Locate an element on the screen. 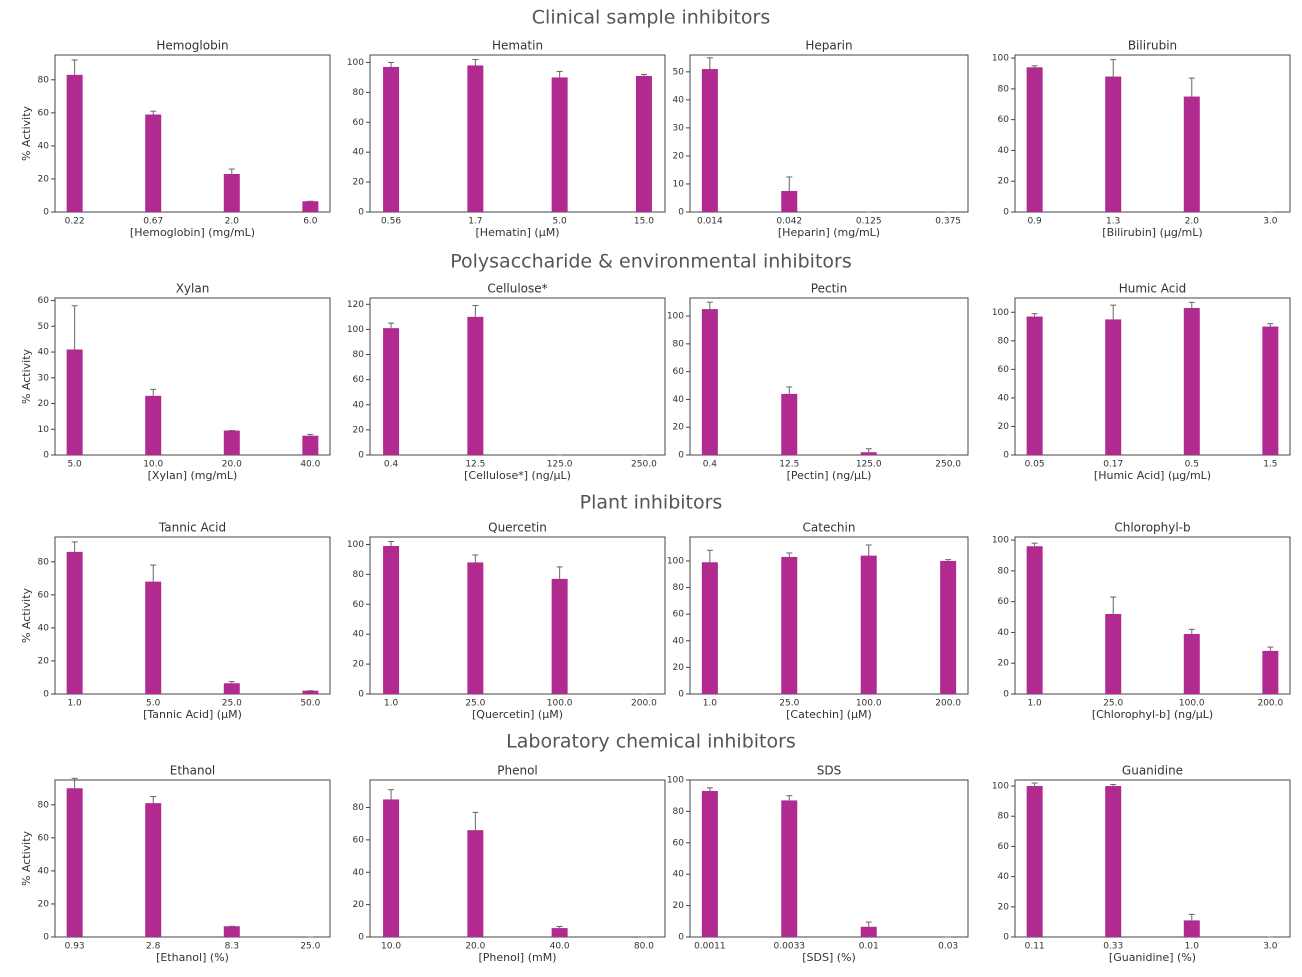  x-tick-label: 25.0 is located at coordinates (1113, 704).